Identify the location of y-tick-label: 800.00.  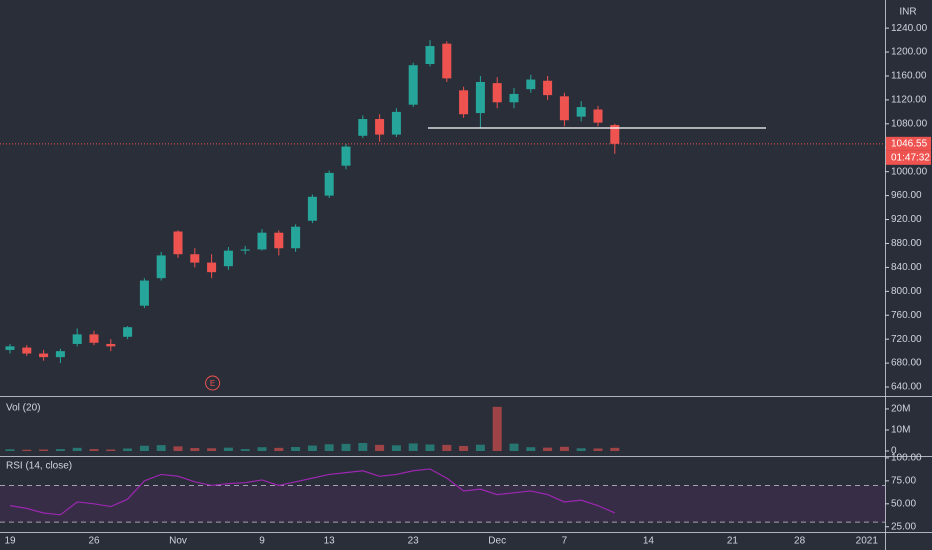
(906, 291).